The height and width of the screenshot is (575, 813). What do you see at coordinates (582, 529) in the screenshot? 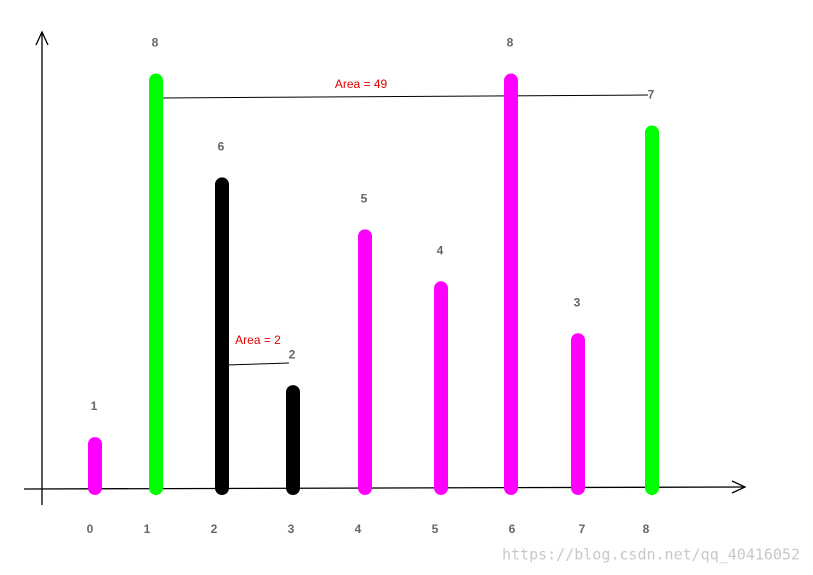
I see `x-tick-label: 7` at bounding box center [582, 529].